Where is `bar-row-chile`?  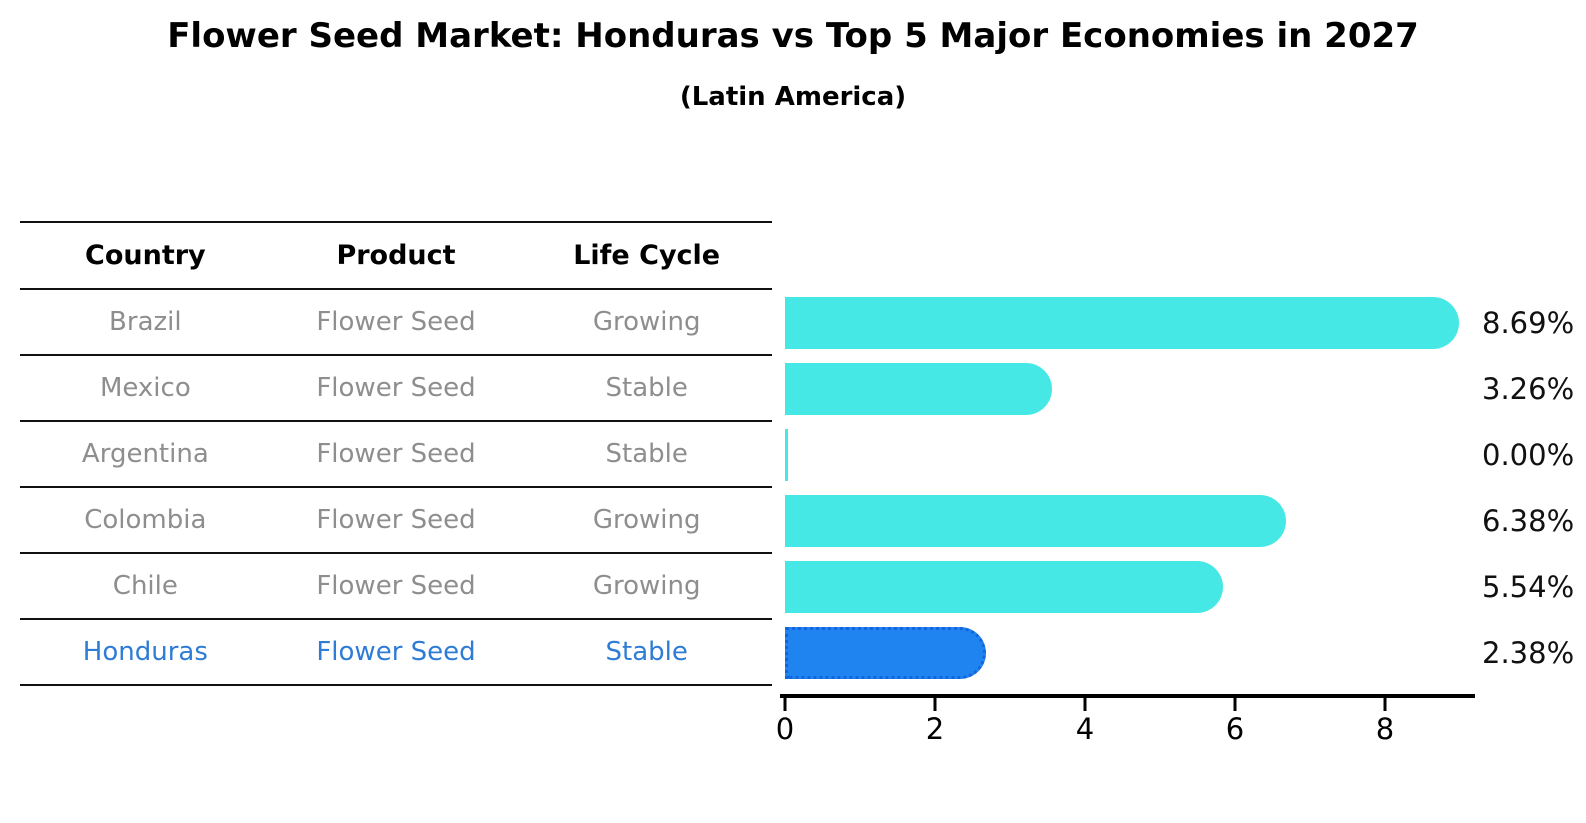
bar-row-chile is located at coordinates (1165, 587).